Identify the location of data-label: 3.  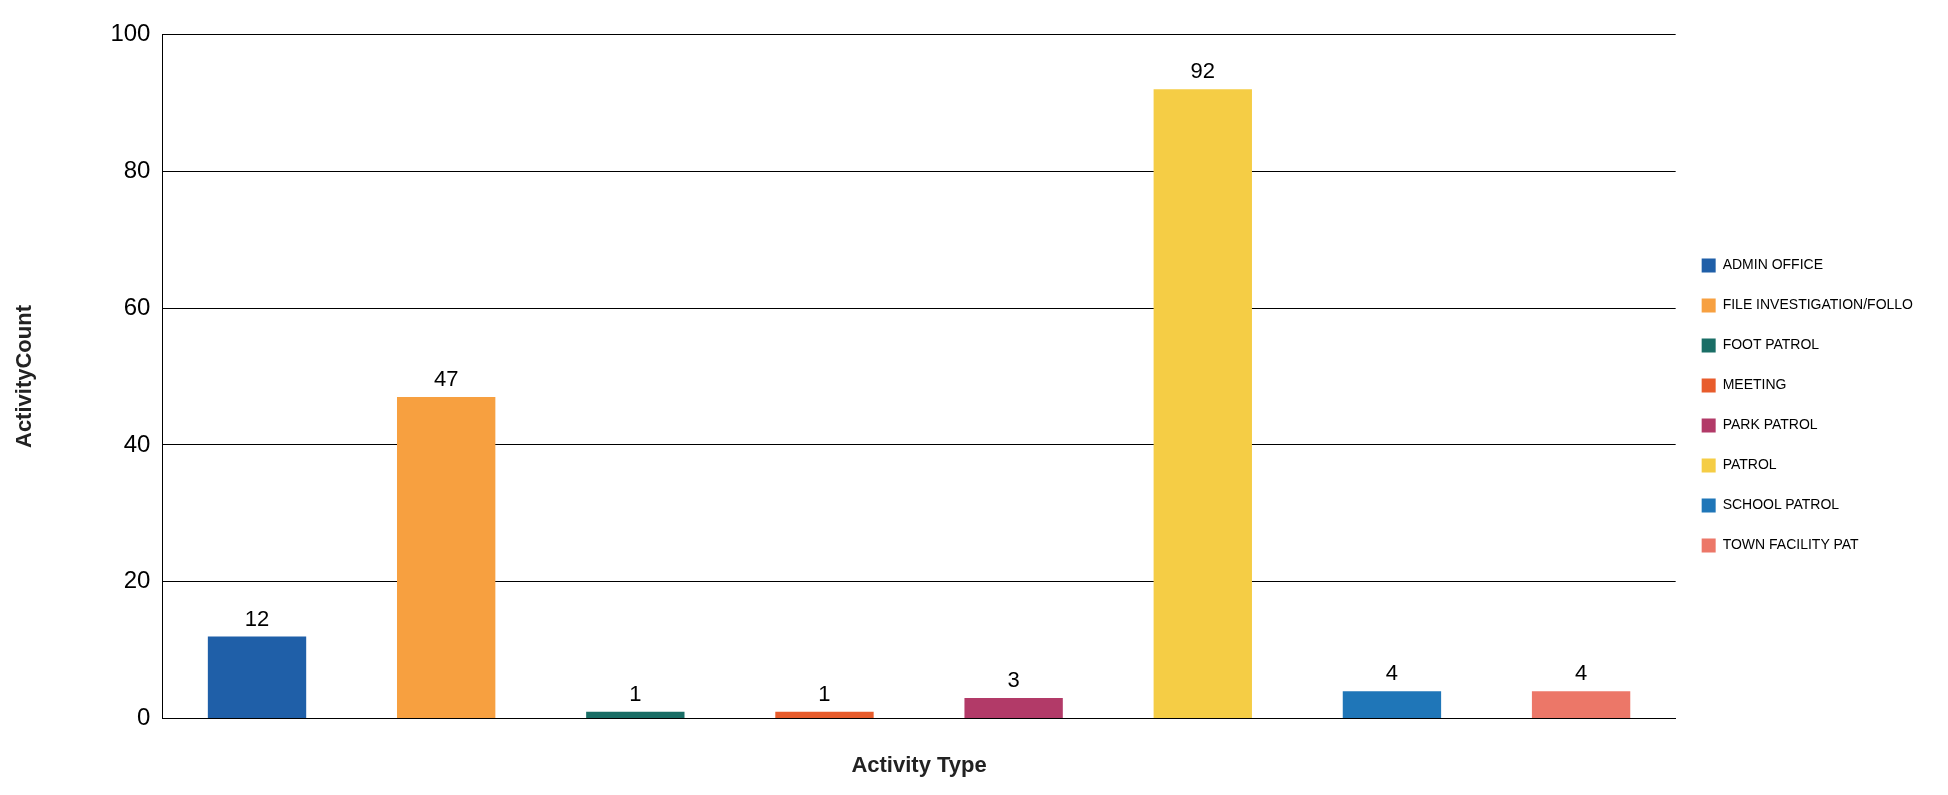
(1013, 680).